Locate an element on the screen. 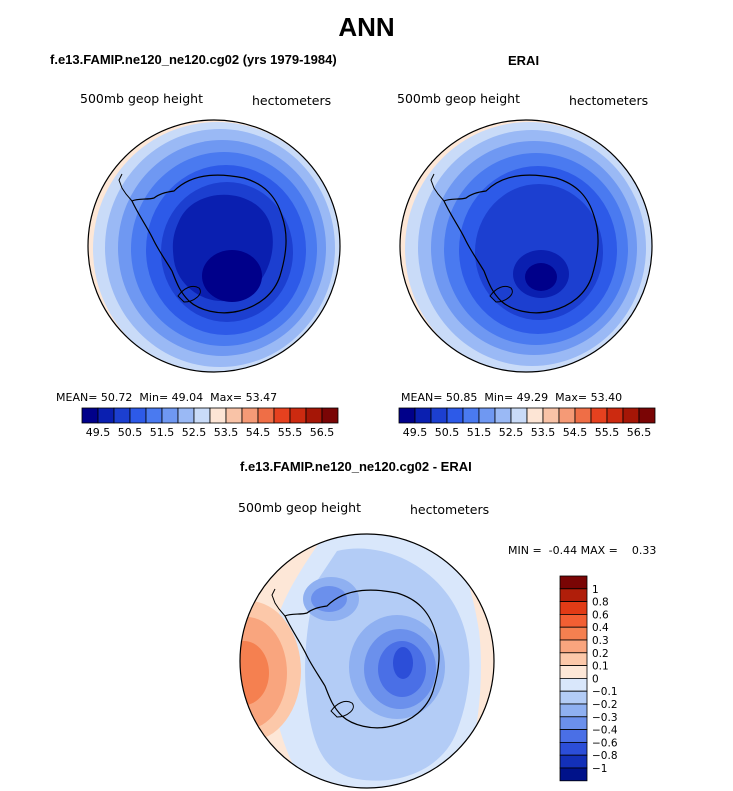 Image resolution: width=733 pixels, height=791 pixels. model-max-value: 53.47 is located at coordinates (261, 397).